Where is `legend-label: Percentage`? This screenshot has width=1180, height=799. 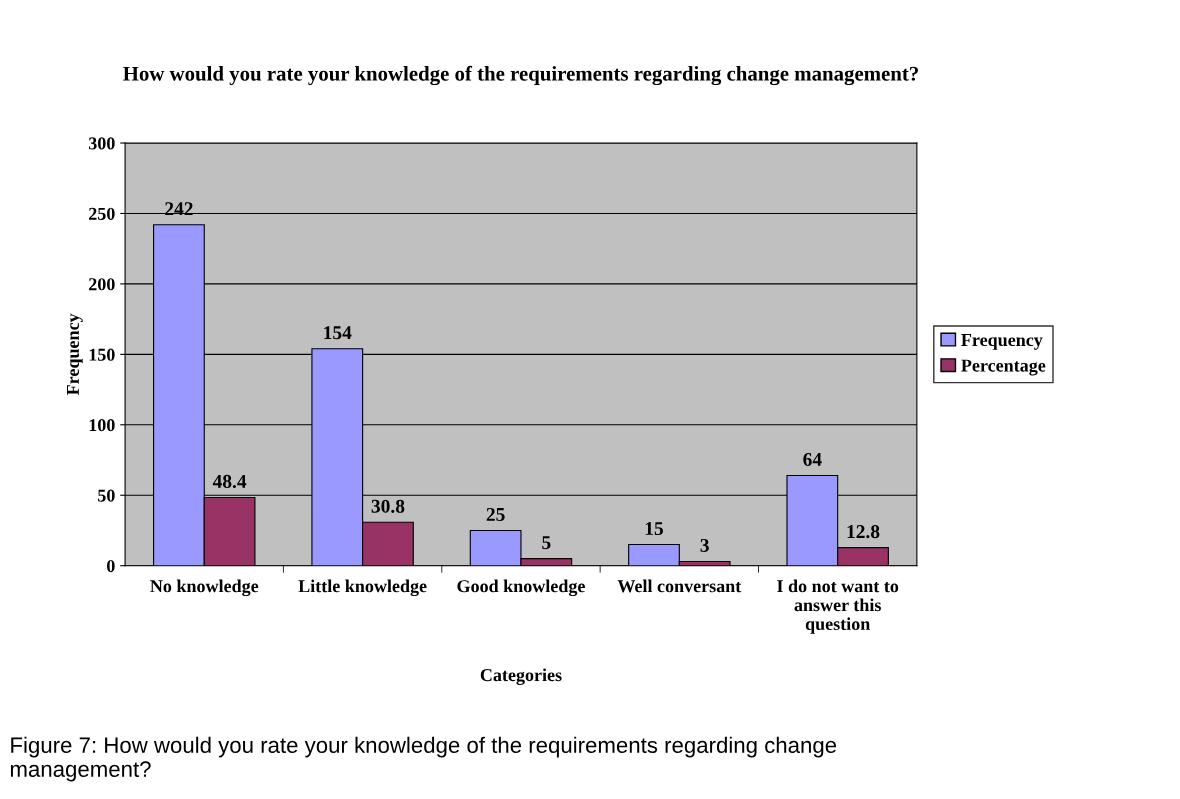
legend-label: Percentage is located at coordinates (1003, 367).